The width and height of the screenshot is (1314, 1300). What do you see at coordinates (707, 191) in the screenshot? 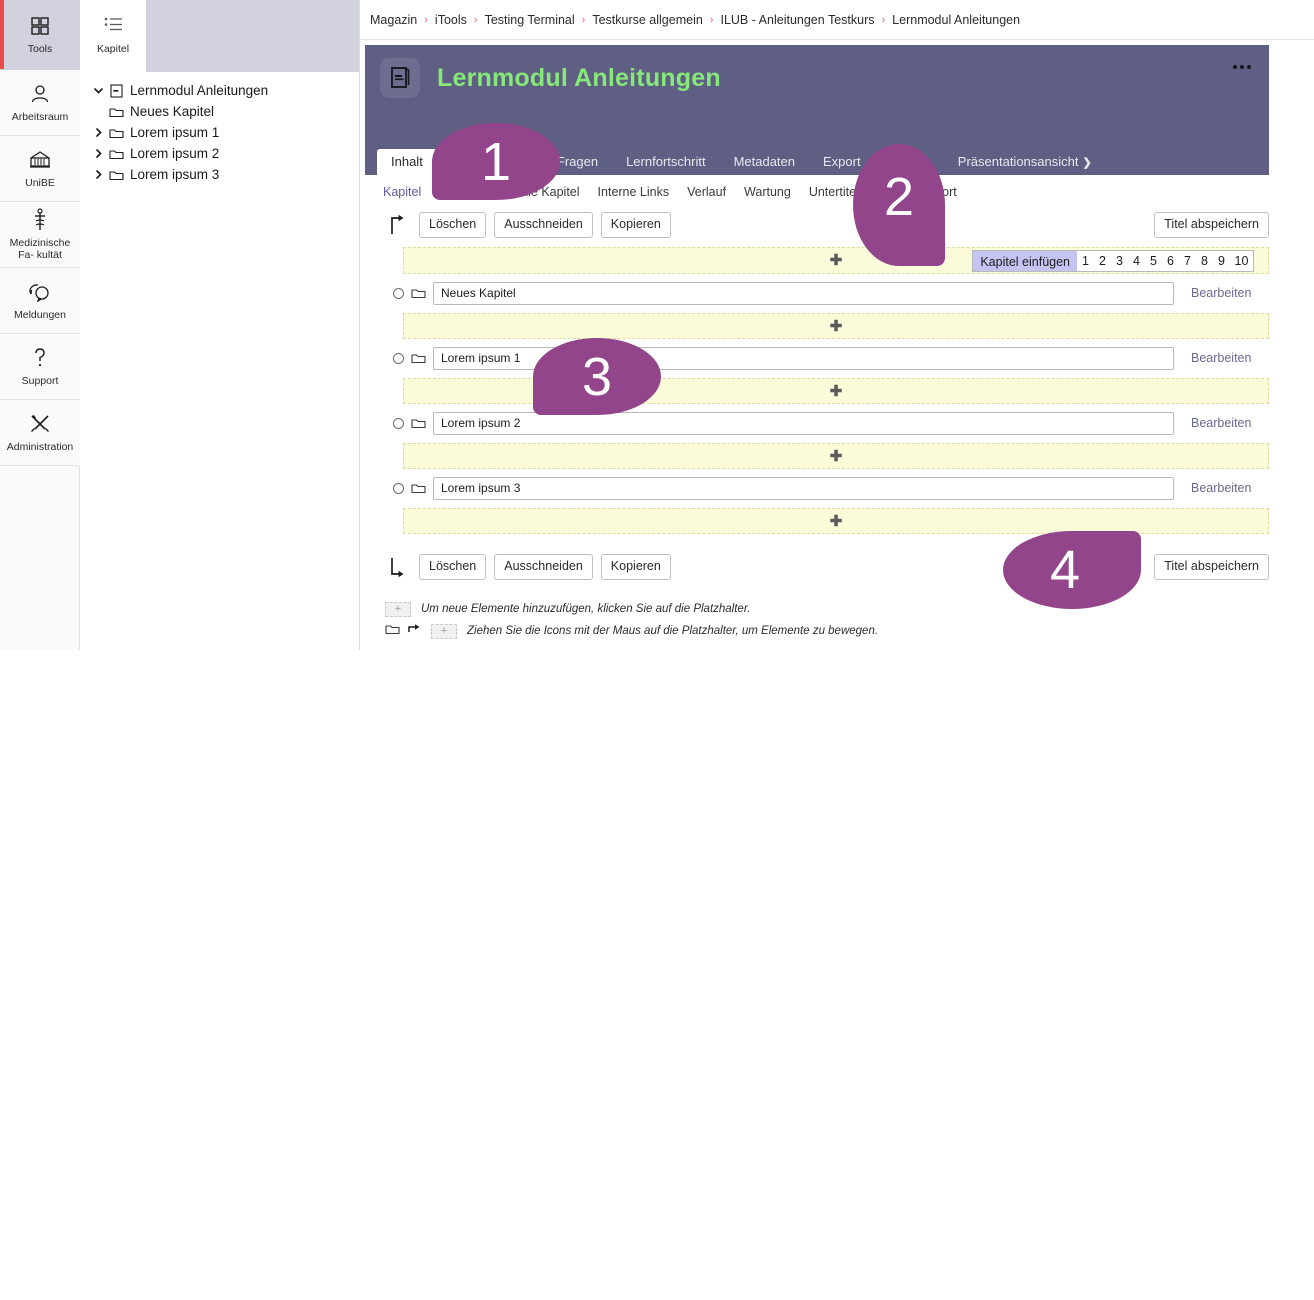
I see `subtab-verlauf: Verlauf` at bounding box center [707, 191].